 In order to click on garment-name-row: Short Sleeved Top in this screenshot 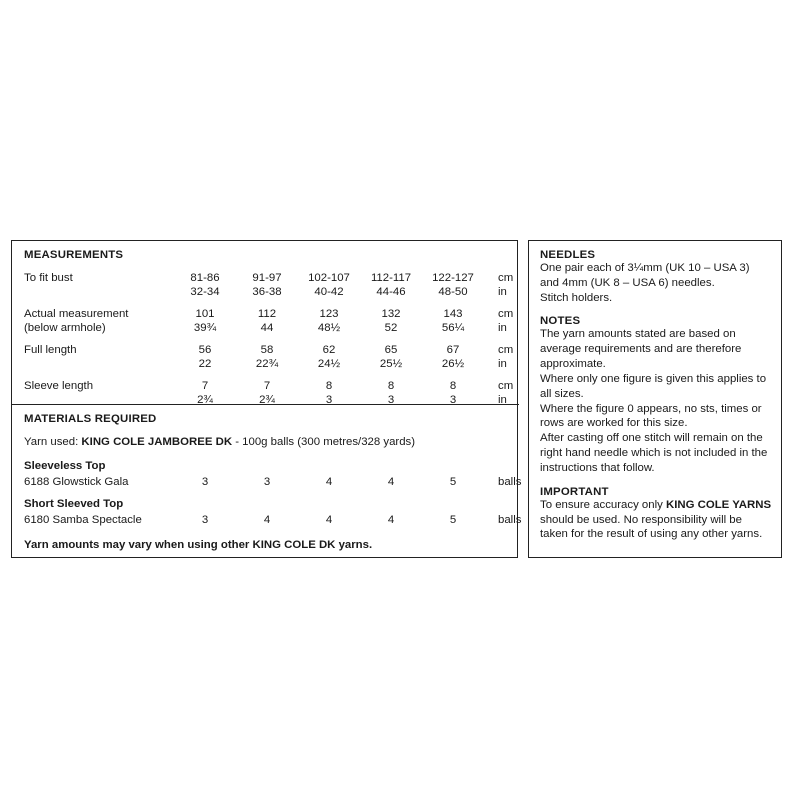, I will do `click(286, 505)`.